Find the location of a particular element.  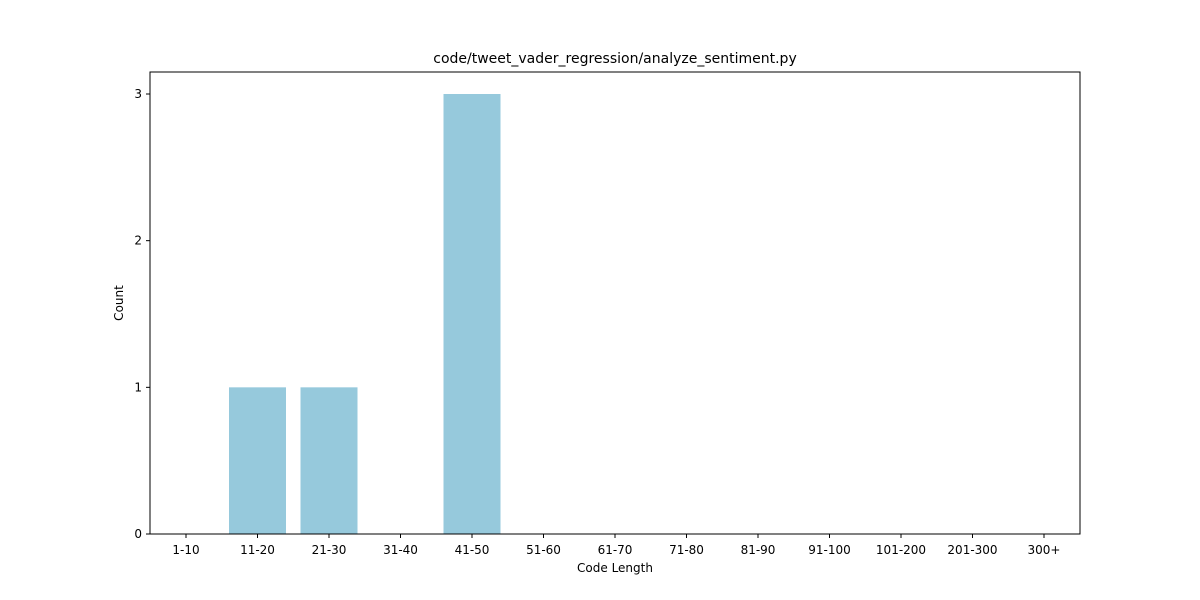

x-tick-label: 41-50 is located at coordinates (472, 550).